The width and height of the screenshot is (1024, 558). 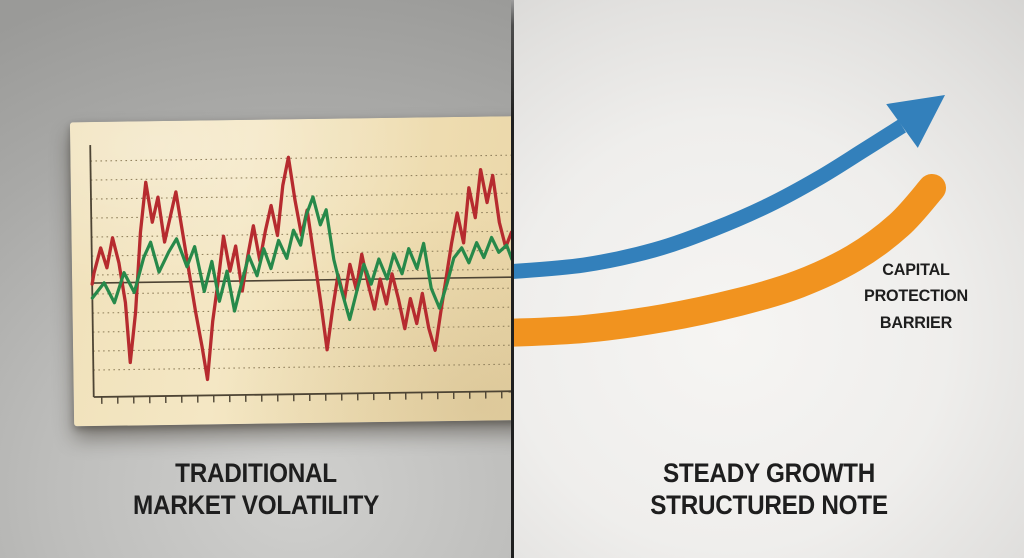 What do you see at coordinates (915, 121) in the screenshot?
I see `growth-arrow-head-icon` at bounding box center [915, 121].